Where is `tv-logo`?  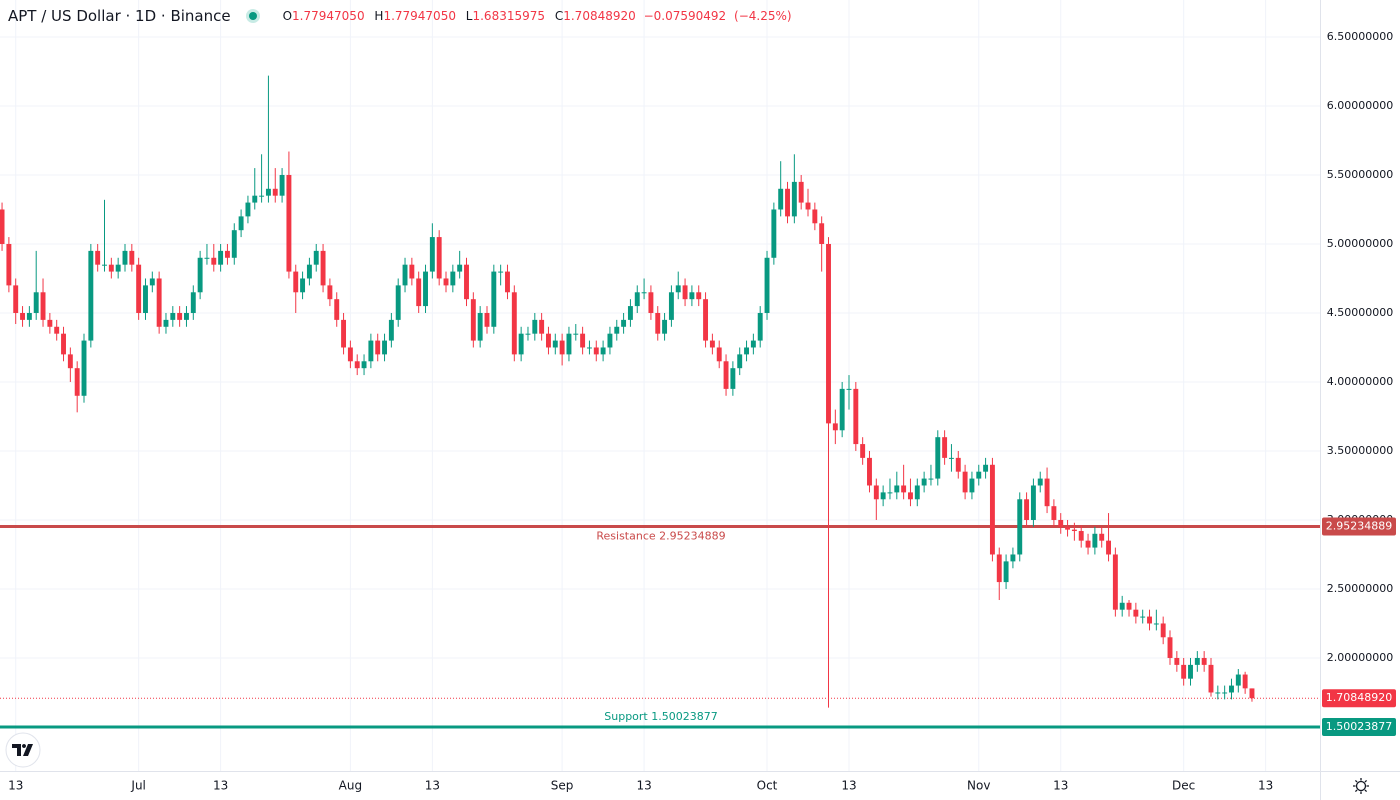
tv-logo is located at coordinates (23, 750).